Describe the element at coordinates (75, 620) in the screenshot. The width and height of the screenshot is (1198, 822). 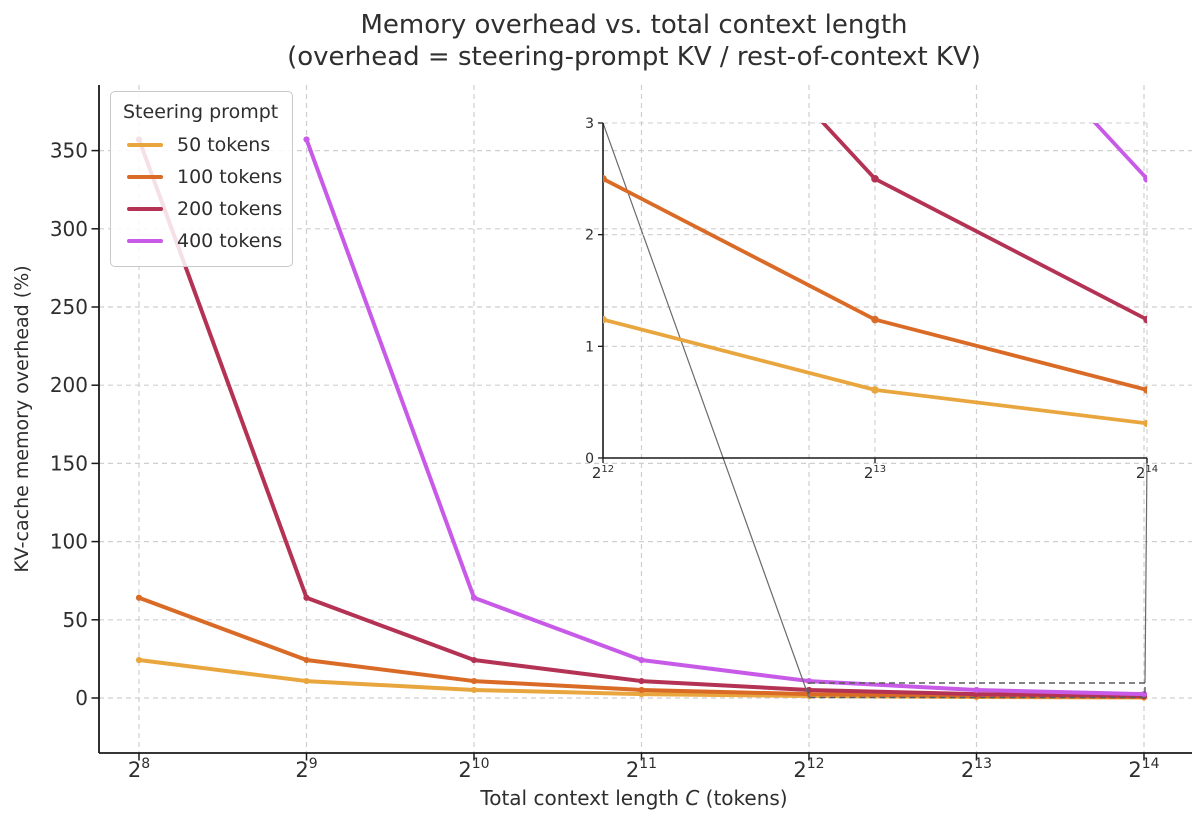
I see `y-tick-label: 50` at that location.